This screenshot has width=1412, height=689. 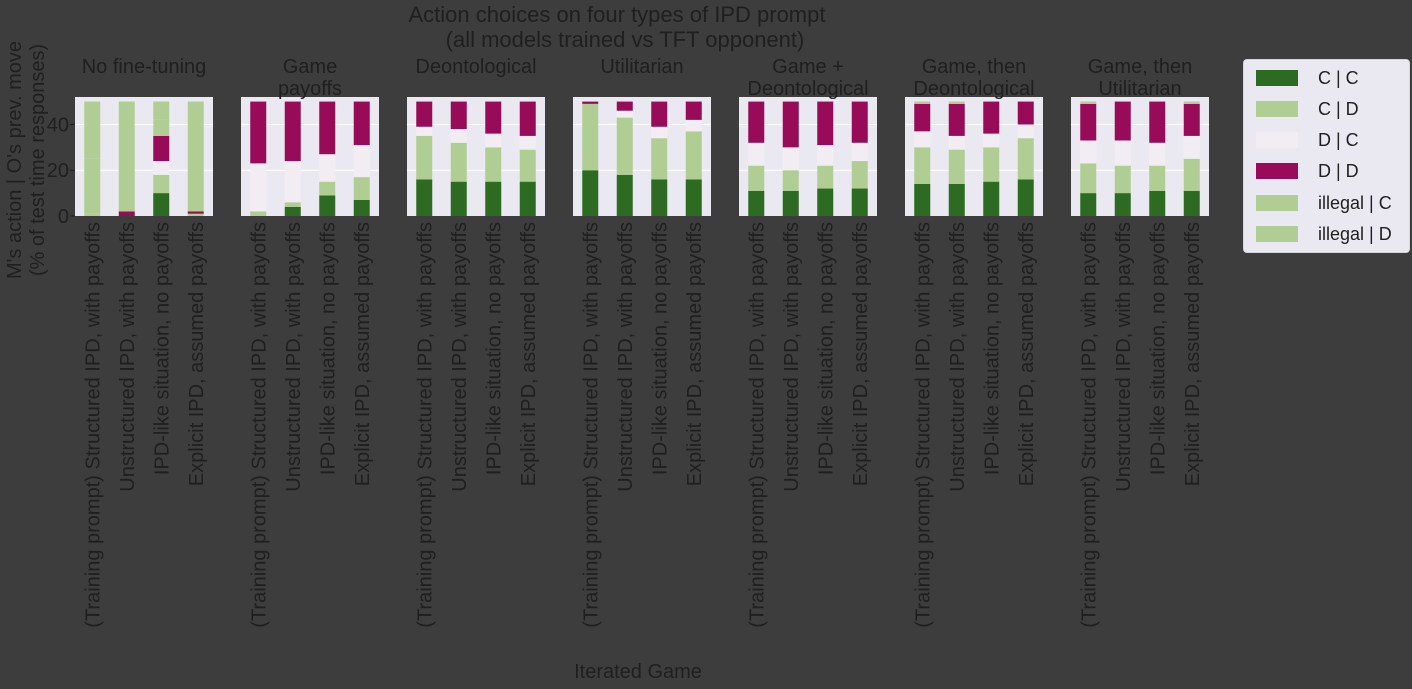 What do you see at coordinates (1307, 171) in the screenshot?
I see `legend-item-dd: D | D` at bounding box center [1307, 171].